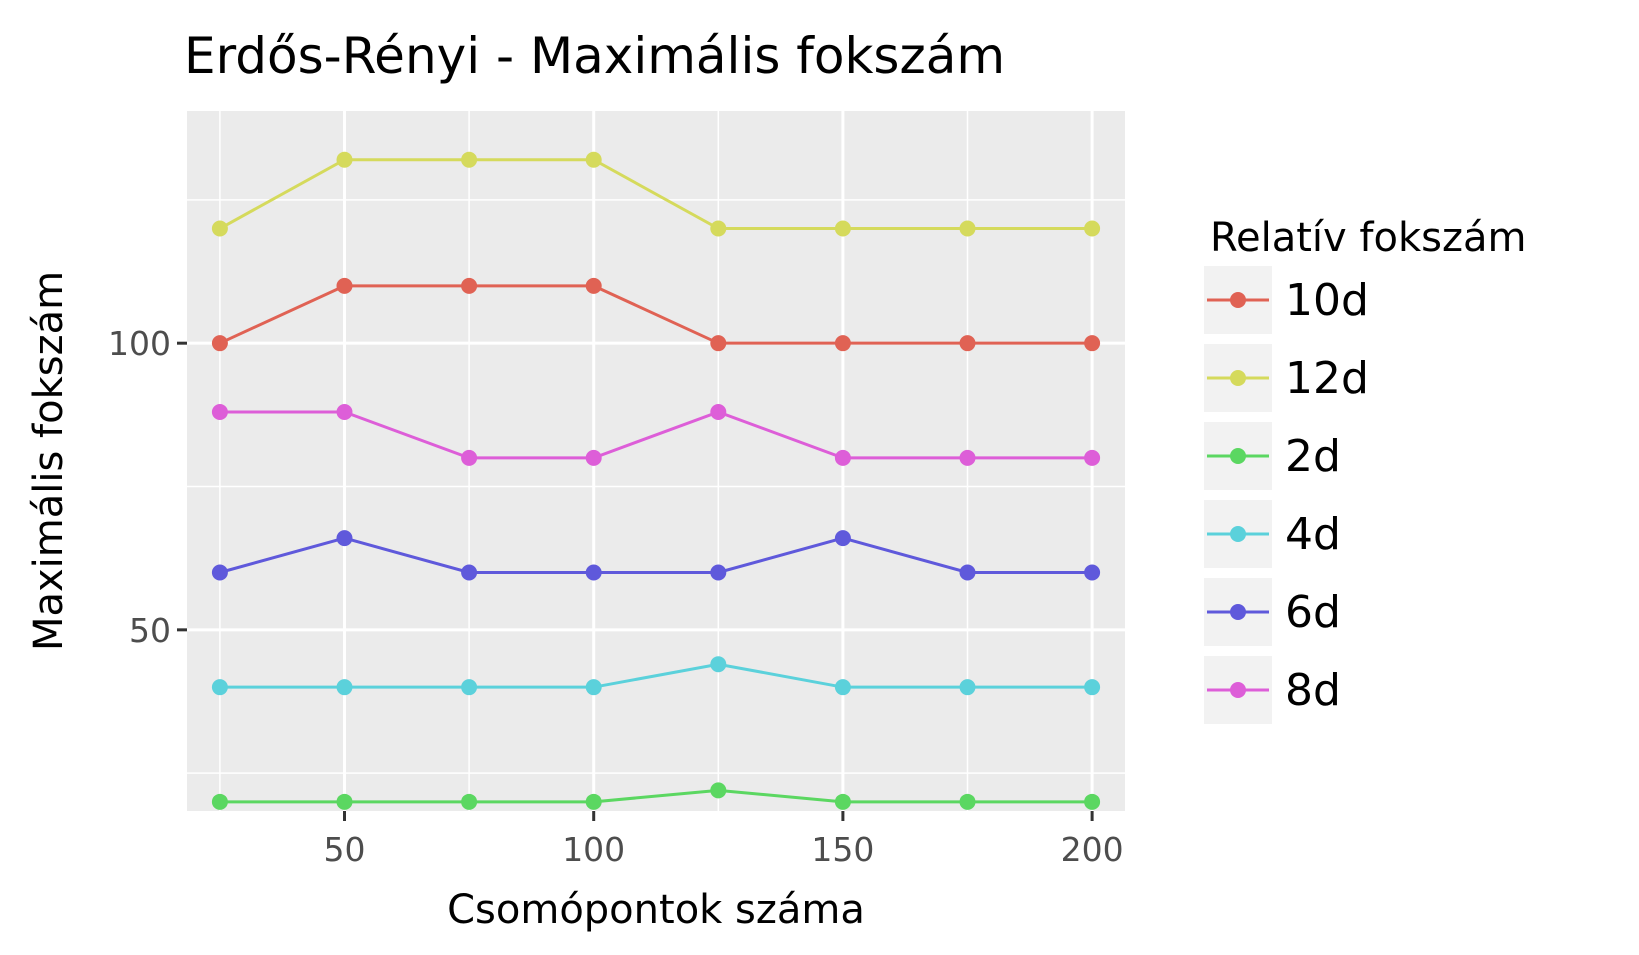  Describe the element at coordinates (594, 56) in the screenshot. I see `chart-title: Erdős-Rényi - Maximális fokszám` at that location.